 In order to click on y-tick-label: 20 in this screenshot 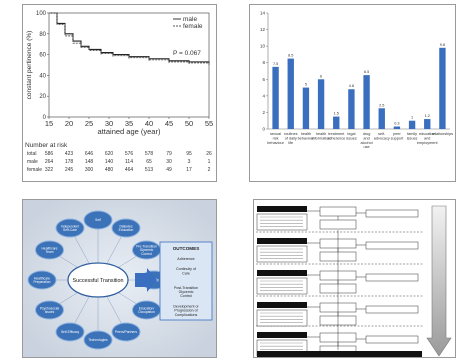, I will do `click(42, 97)`.